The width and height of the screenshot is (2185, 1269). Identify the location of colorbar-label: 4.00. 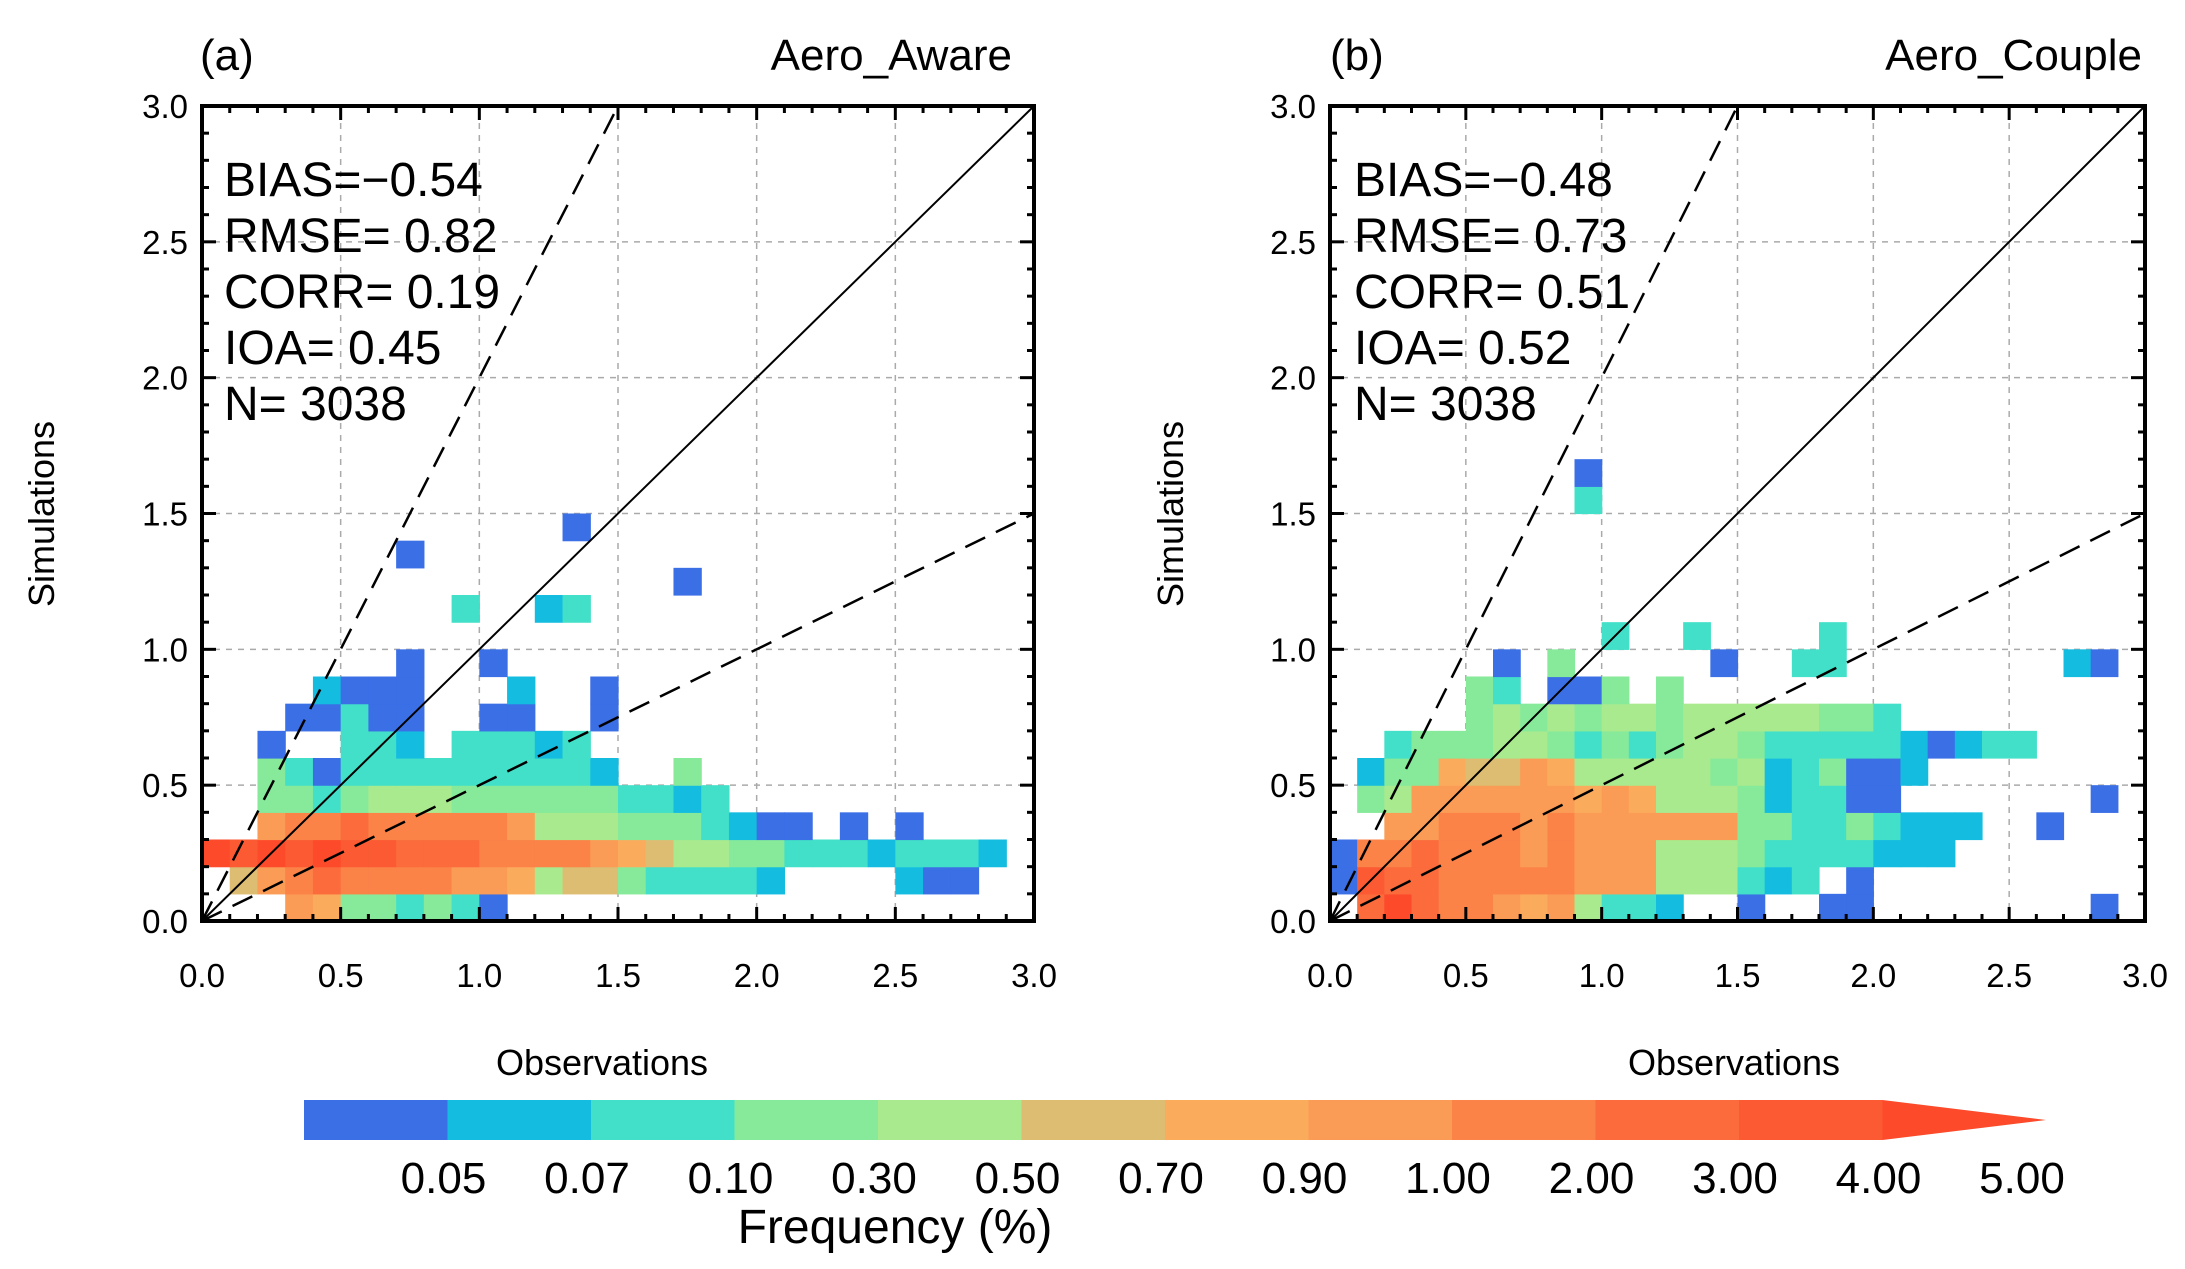
(1879, 1178).